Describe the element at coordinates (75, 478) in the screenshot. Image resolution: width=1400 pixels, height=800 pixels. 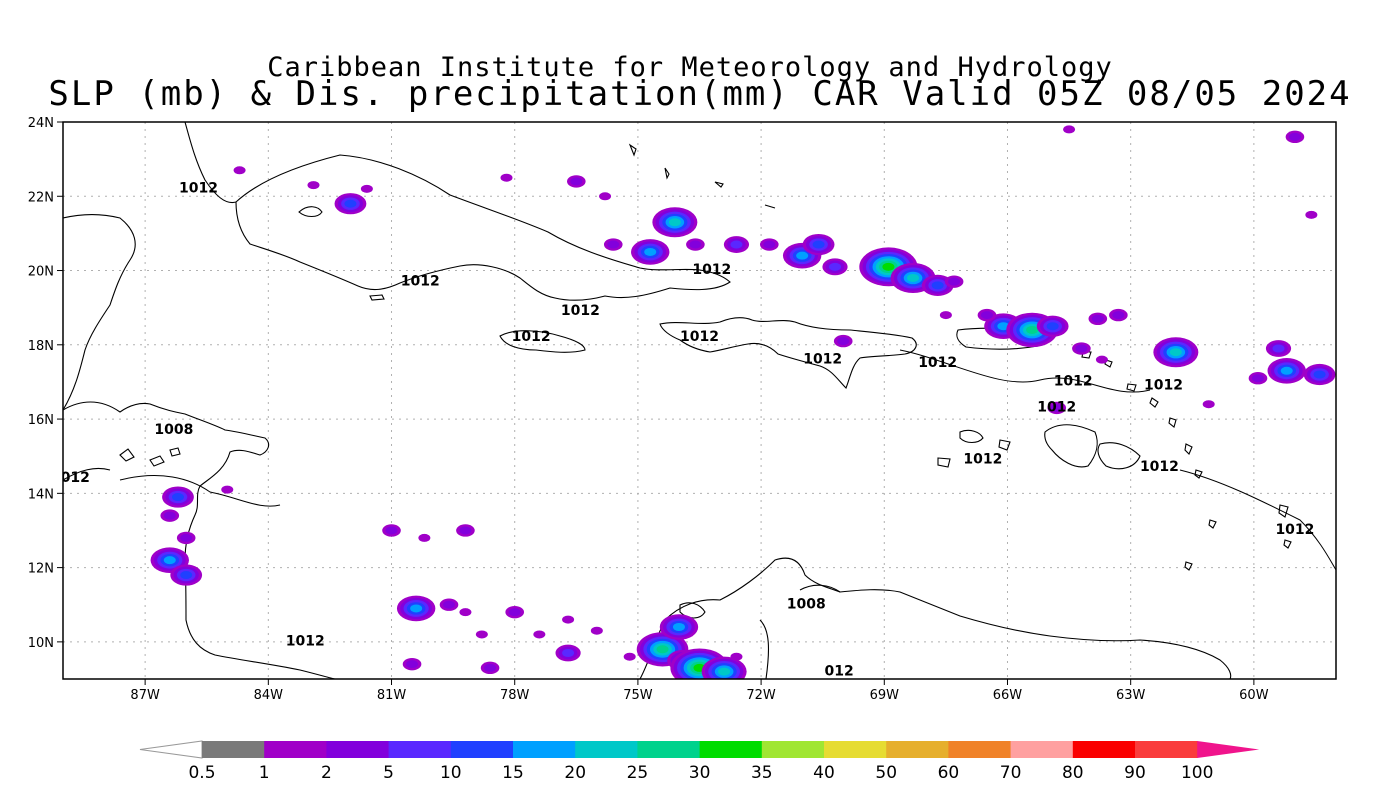
I see `isobar-label: 012` at that location.